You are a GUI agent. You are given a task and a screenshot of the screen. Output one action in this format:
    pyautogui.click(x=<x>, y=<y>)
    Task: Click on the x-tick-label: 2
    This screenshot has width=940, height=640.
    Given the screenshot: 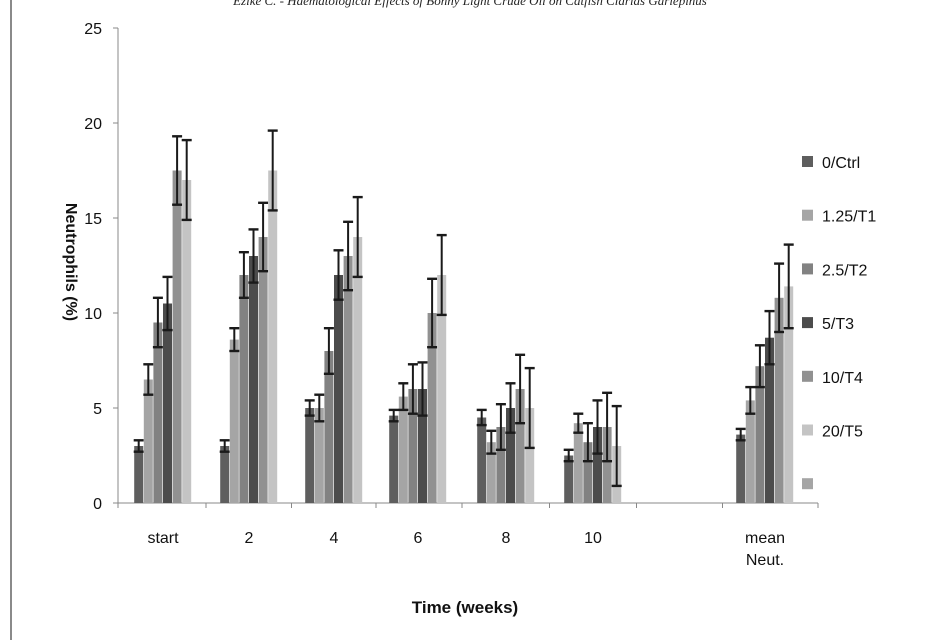 What is the action you would take?
    pyautogui.click(x=249, y=538)
    